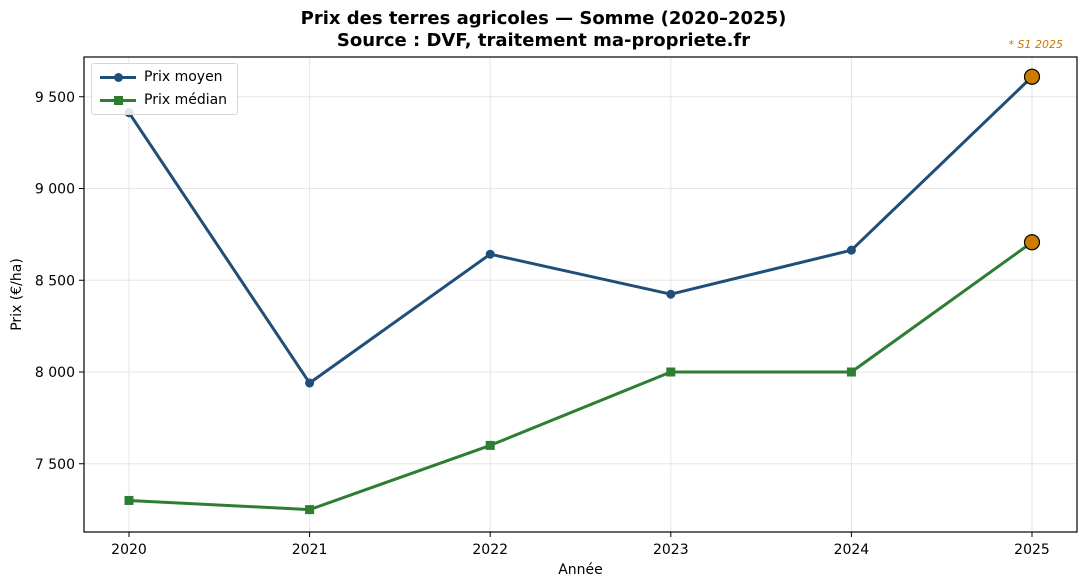  I want to click on legend-item-moyen: Prix moyen, so click(161, 77).